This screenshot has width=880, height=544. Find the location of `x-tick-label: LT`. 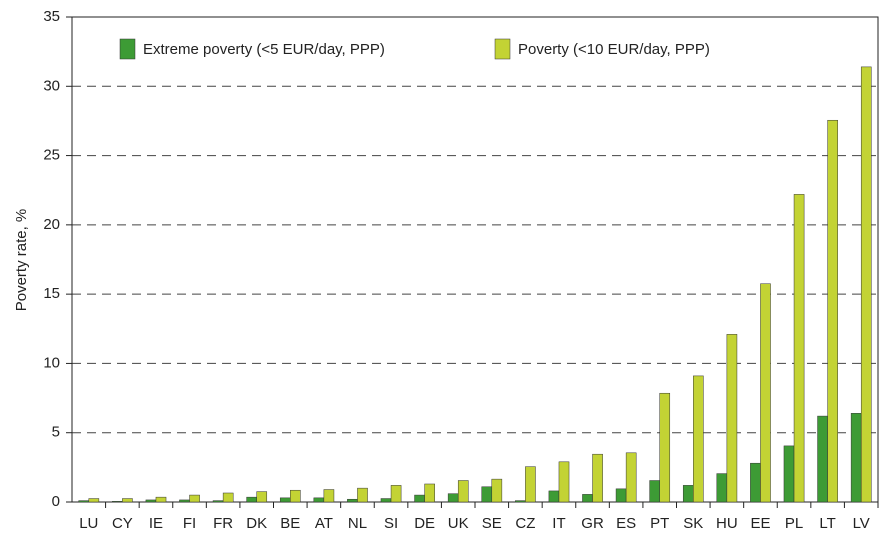

x-tick-label: LT is located at coordinates (827, 523).